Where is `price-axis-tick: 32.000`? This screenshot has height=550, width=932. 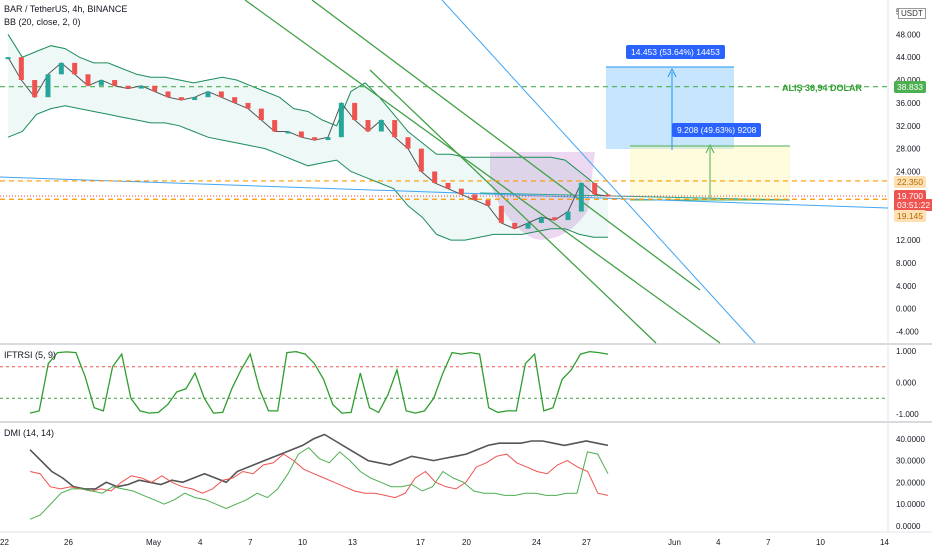 price-axis-tick: 32.000 is located at coordinates (908, 126).